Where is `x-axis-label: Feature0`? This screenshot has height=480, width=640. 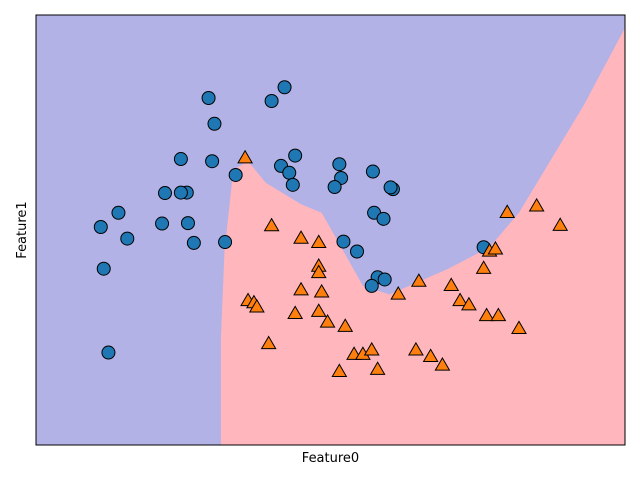 x-axis-label: Feature0 is located at coordinates (330, 458).